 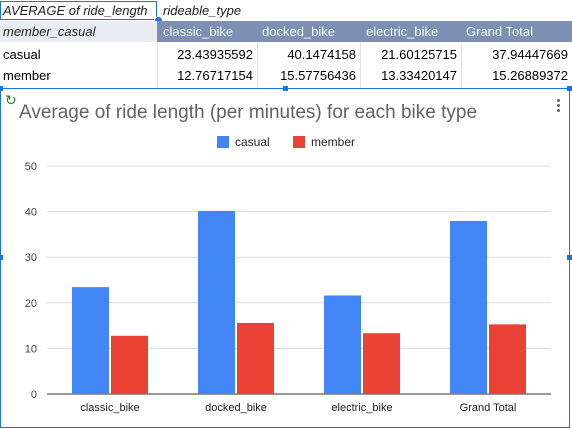 What do you see at coordinates (78, 31) in the screenshot?
I see `pivot-row-field: member_casual` at bounding box center [78, 31].